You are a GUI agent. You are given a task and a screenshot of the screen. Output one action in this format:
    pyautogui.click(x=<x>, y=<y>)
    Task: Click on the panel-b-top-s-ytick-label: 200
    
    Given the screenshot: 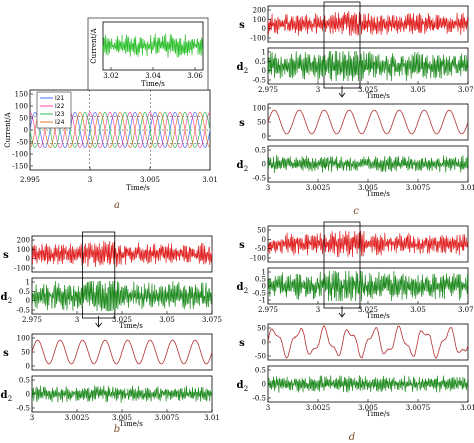 What is the action you would take?
    pyautogui.click(x=23, y=241)
    